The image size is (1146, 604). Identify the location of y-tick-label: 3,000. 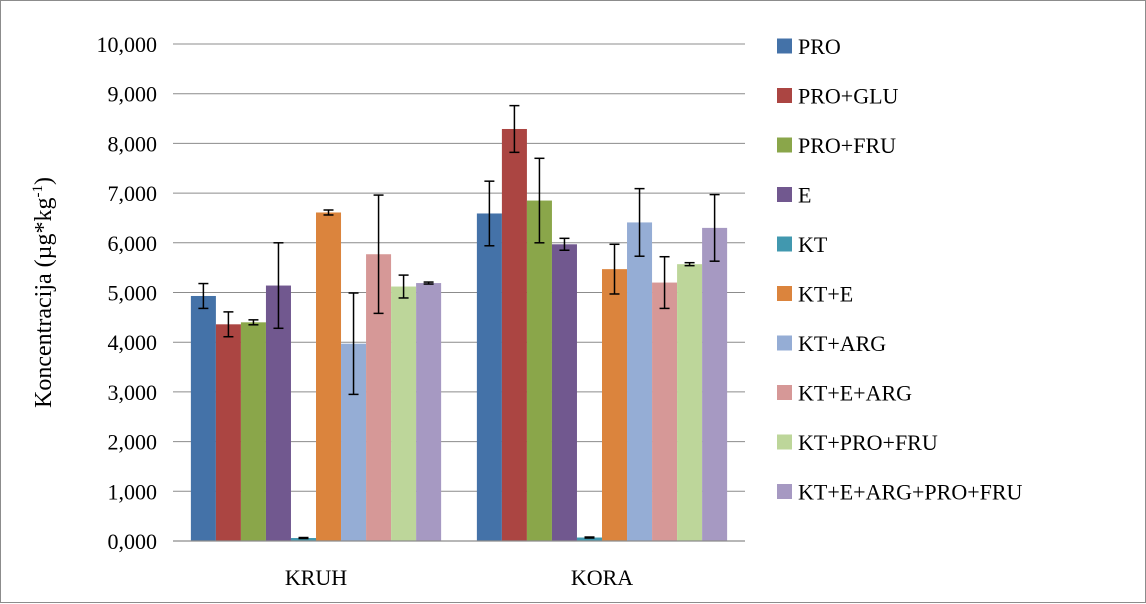
(133, 392).